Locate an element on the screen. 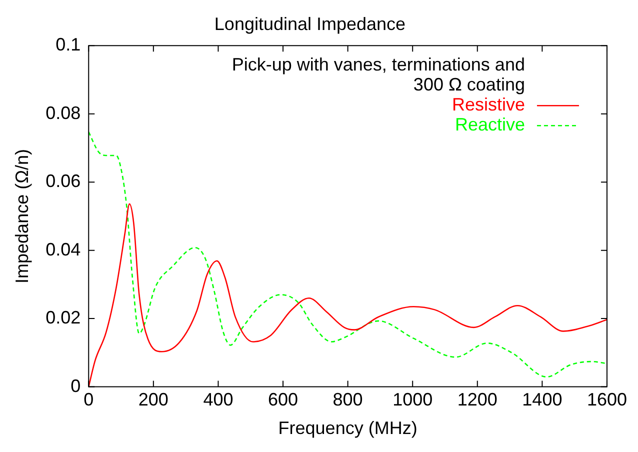 The height and width of the screenshot is (452, 638). legend-title: Pick-up with vanes, terminations and 300 Ω coating is located at coordinates (378, 74).